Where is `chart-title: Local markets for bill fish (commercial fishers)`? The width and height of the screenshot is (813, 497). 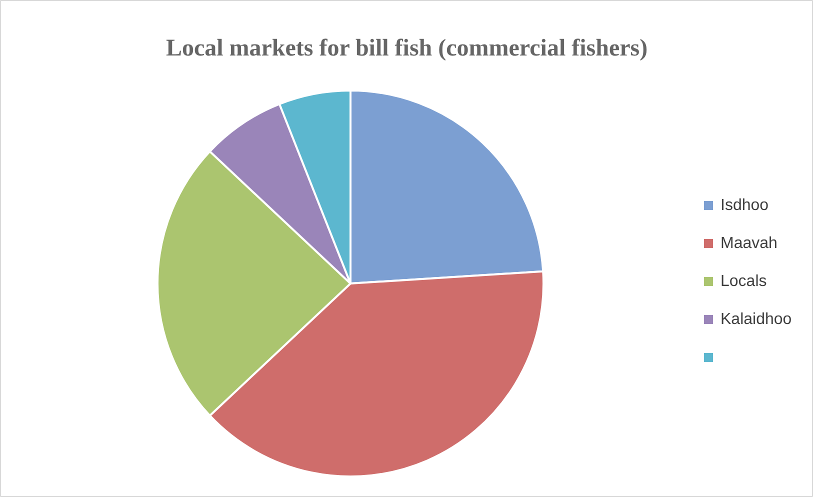
chart-title: Local markets for bill fish (commercial fishers) is located at coordinates (407, 49).